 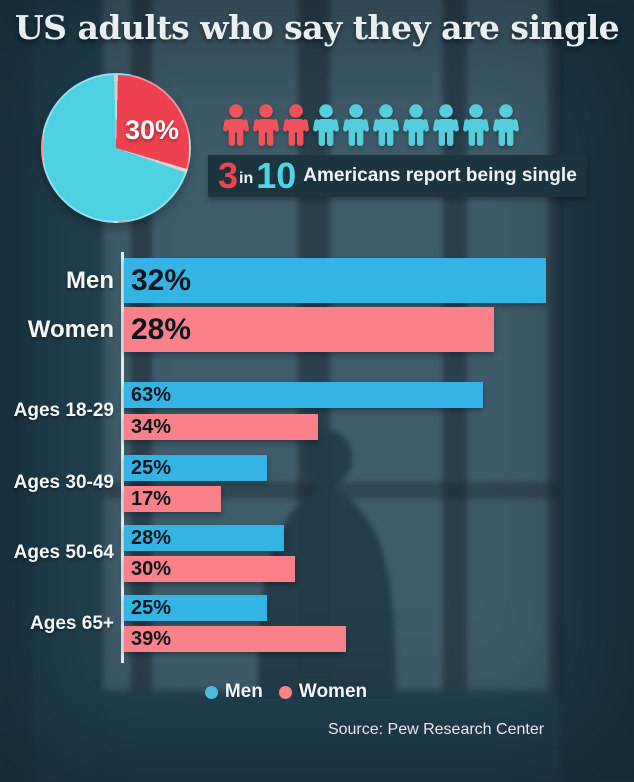 What do you see at coordinates (243, 691) in the screenshot?
I see `legend-label-men: Men` at bounding box center [243, 691].